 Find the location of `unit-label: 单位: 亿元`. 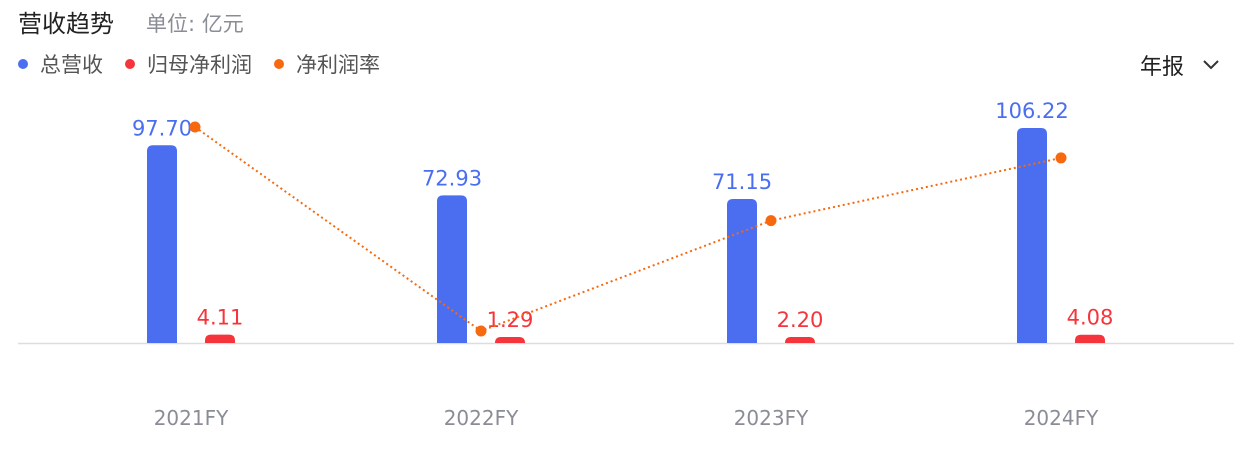

unit-label: 单位: 亿元 is located at coordinates (195, 24).